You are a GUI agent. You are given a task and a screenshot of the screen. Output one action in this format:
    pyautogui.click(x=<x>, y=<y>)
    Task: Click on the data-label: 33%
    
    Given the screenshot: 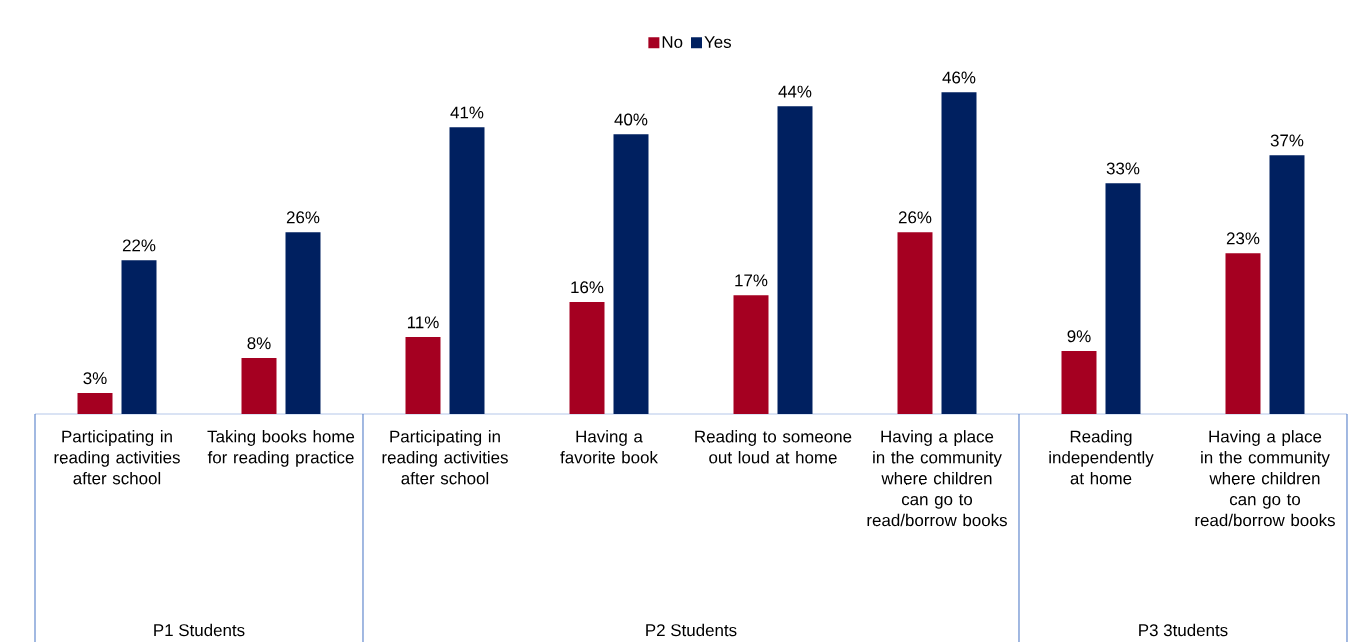 What is the action you would take?
    pyautogui.click(x=1123, y=168)
    